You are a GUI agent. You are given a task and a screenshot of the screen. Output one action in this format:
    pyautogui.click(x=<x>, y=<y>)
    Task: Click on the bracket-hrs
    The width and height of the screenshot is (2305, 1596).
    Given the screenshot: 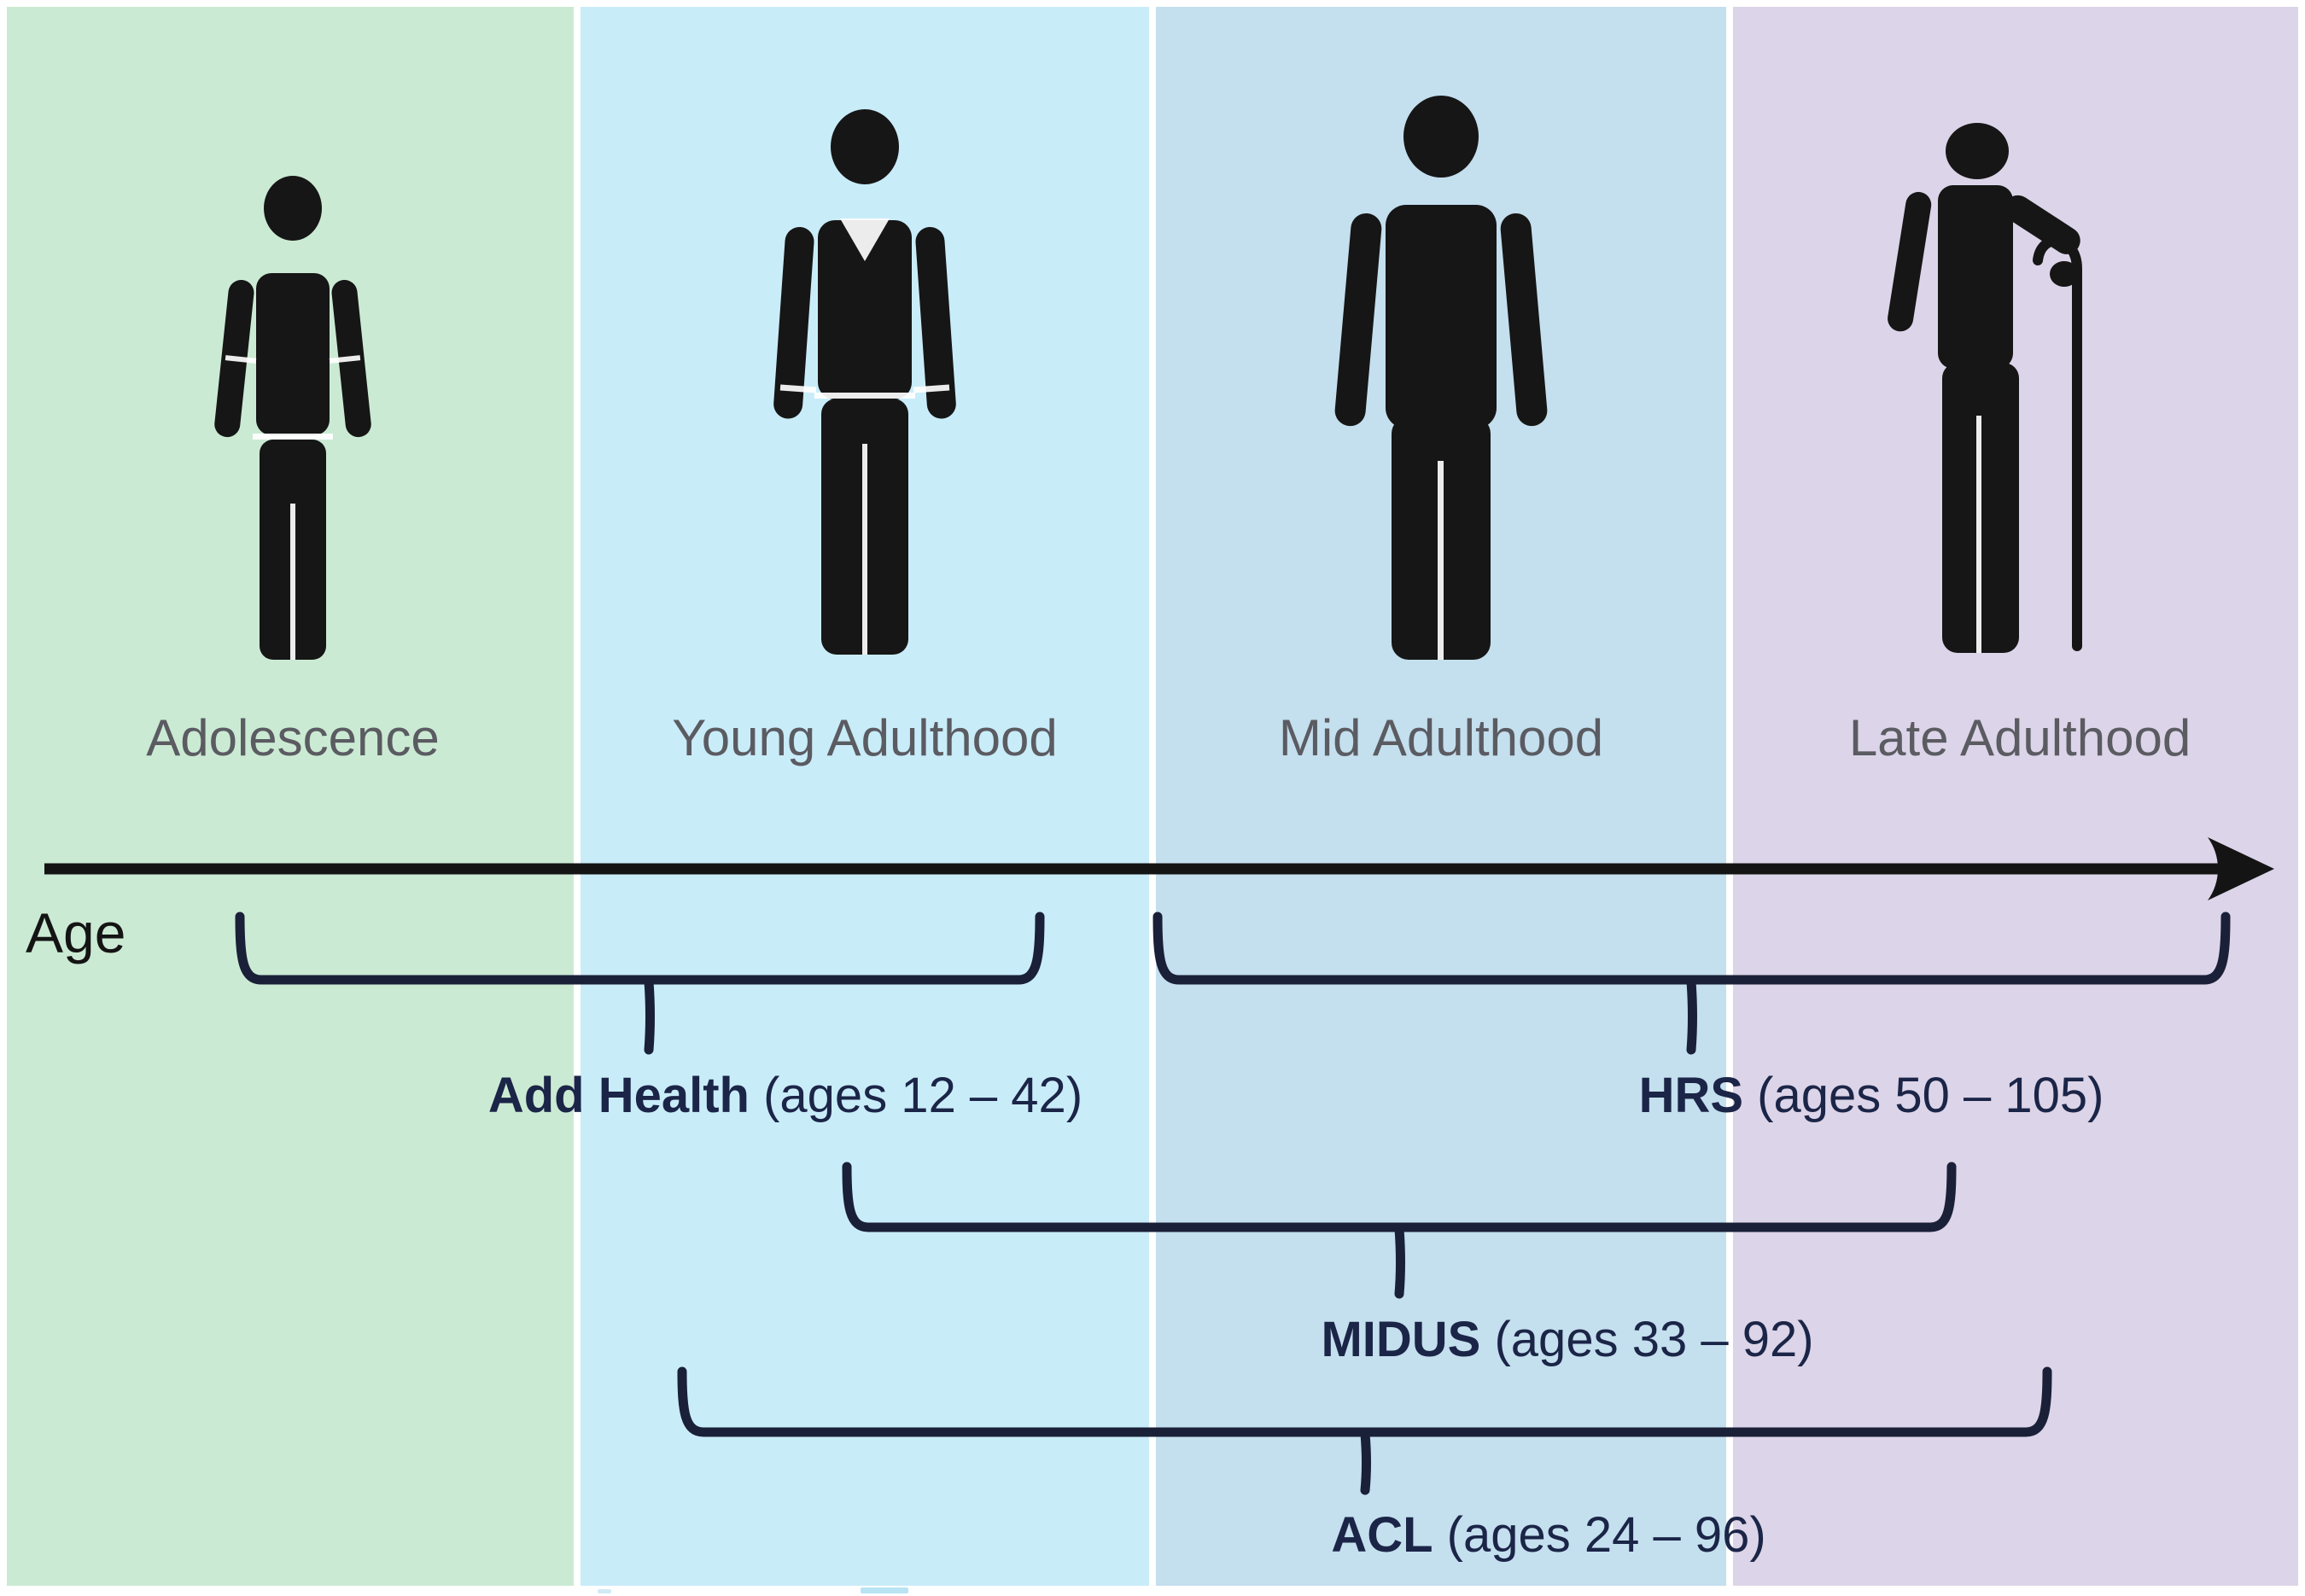 What is the action you would take?
    pyautogui.click(x=1691, y=983)
    